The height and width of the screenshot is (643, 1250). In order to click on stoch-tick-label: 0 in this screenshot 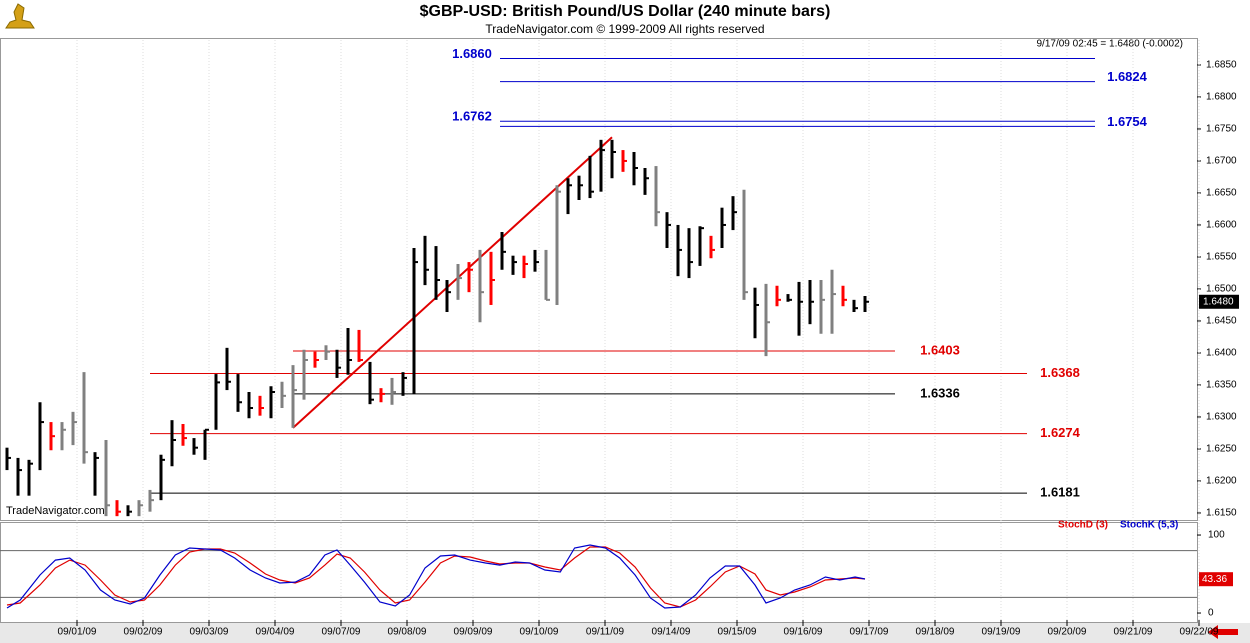, I will do `click(1211, 613)`.